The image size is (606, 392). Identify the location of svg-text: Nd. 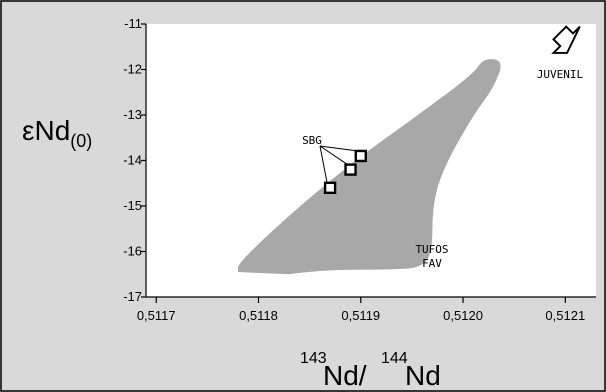
(423, 375).